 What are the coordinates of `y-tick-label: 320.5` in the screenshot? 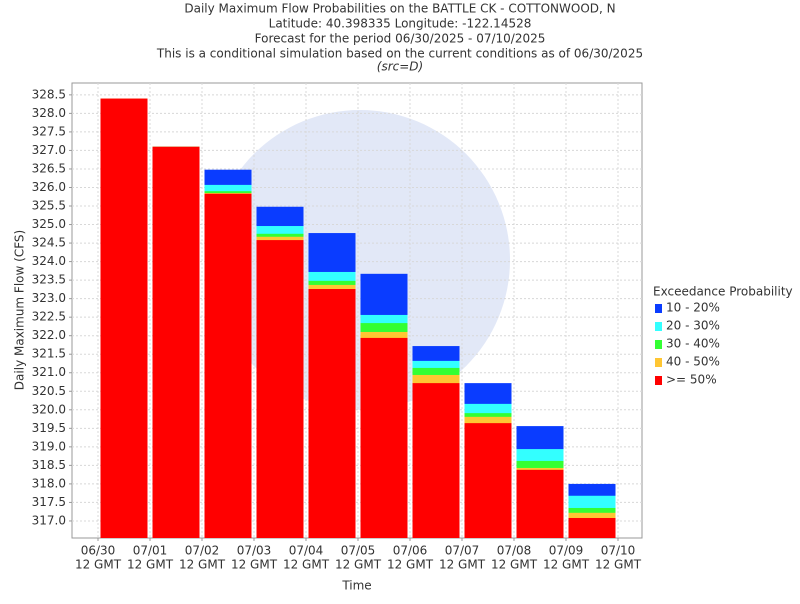 It's located at (49, 391).